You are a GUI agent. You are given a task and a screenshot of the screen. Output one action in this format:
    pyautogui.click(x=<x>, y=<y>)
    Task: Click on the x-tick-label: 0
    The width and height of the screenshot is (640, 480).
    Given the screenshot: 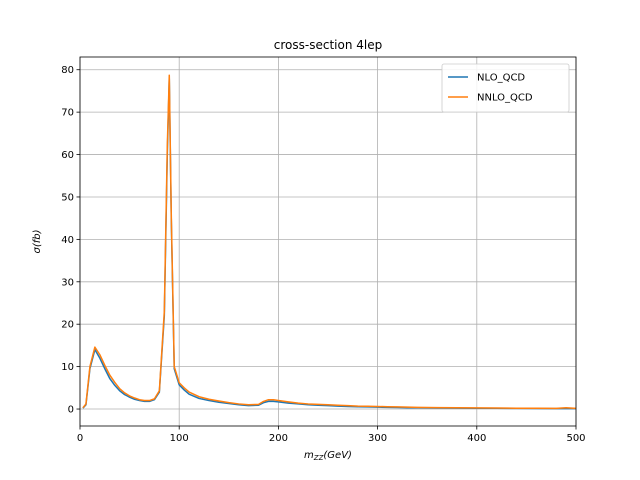 What is the action you would take?
    pyautogui.click(x=80, y=438)
    